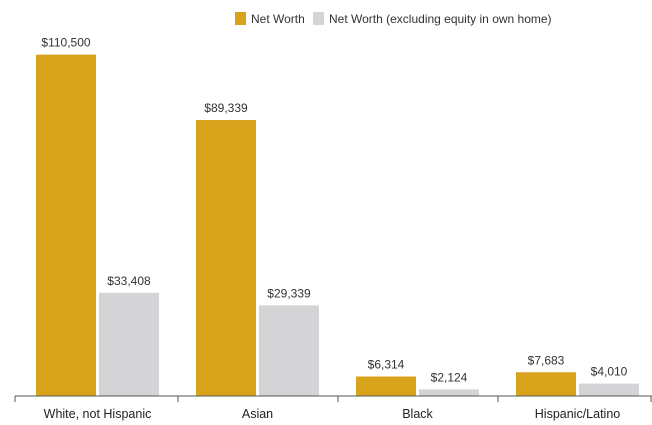 The image size is (652, 425). Describe the element at coordinates (289, 293) in the screenshot. I see `data-label: $29,339` at that location.